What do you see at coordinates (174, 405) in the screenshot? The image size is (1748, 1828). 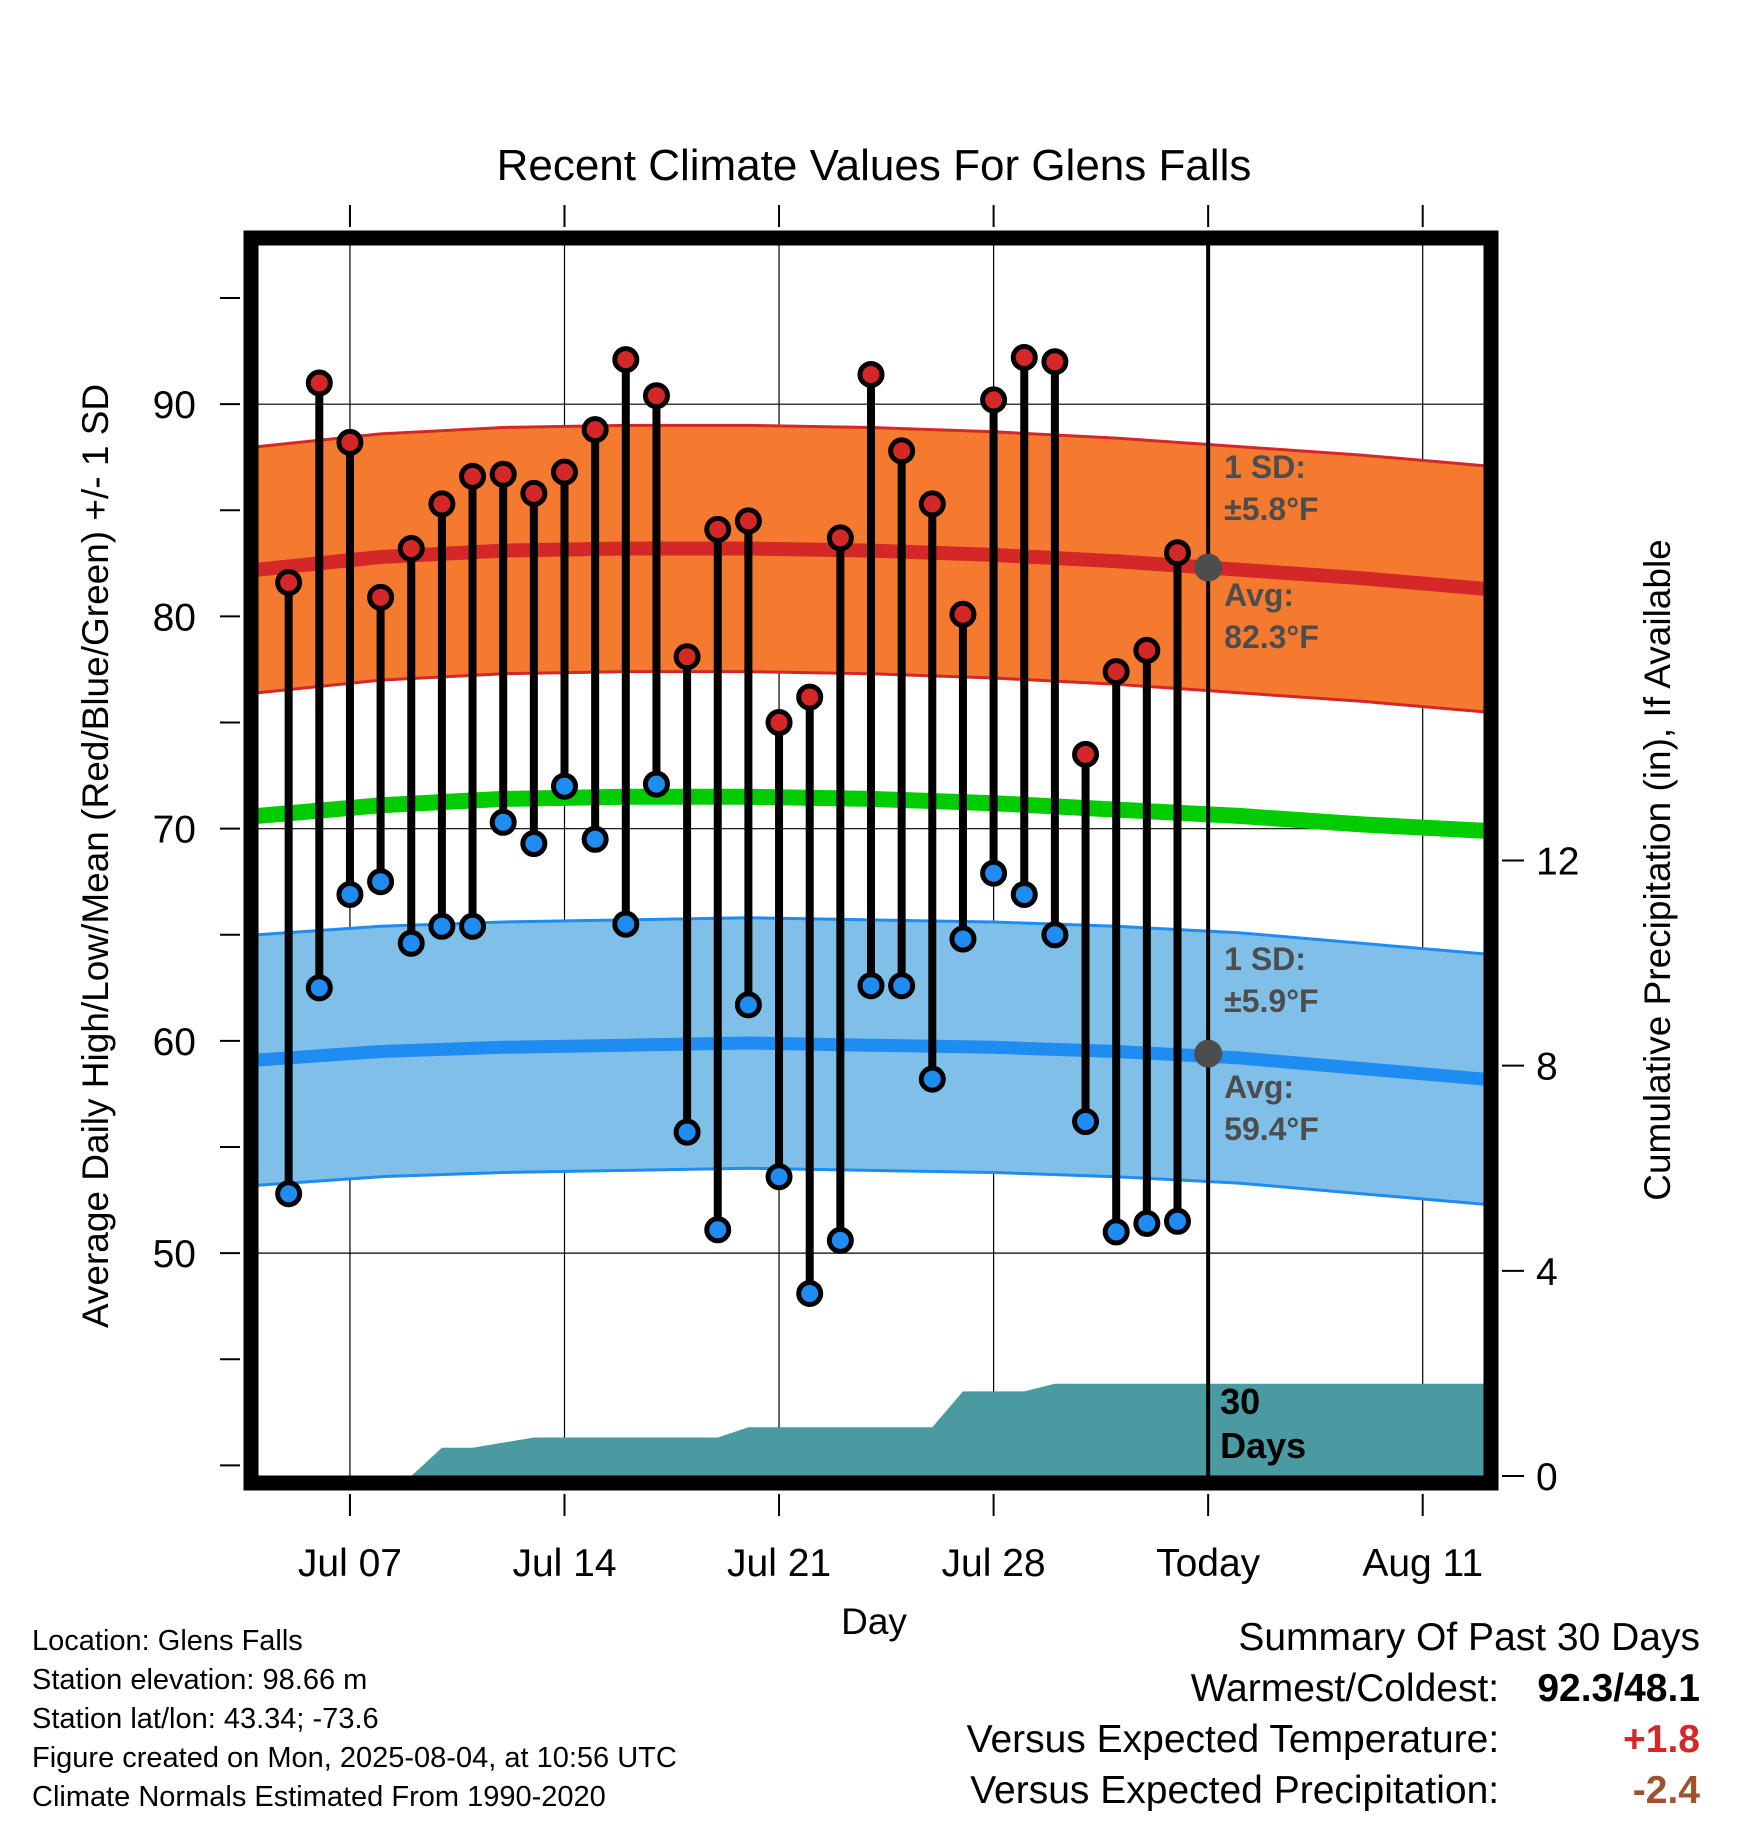 I see `y-tick-label: 90` at bounding box center [174, 405].